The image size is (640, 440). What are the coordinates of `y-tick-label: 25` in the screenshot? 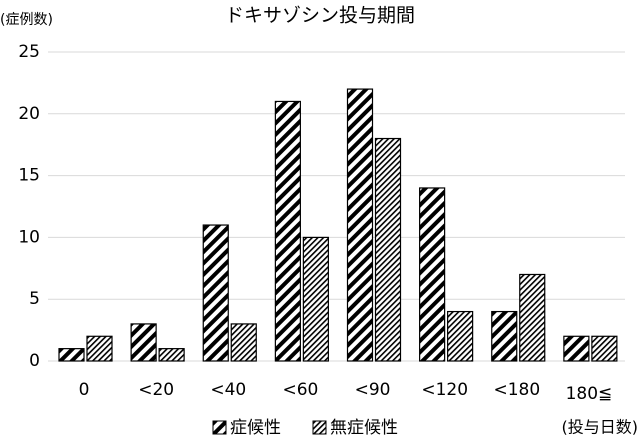 It's located at (29, 52).